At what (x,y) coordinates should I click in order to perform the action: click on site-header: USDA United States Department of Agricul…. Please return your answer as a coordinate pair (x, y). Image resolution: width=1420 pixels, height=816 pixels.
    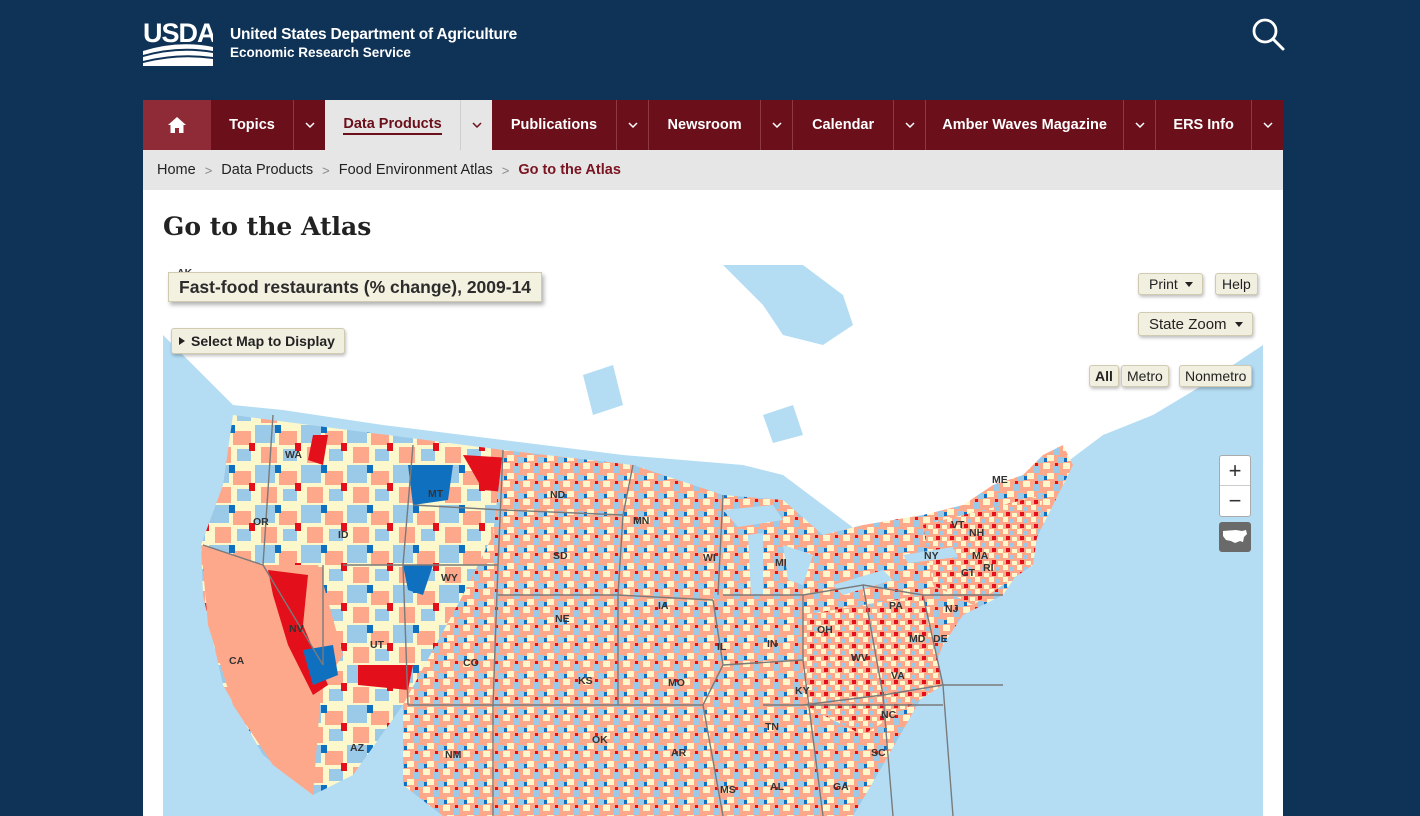
    Looking at the image, I should click on (710, 50).